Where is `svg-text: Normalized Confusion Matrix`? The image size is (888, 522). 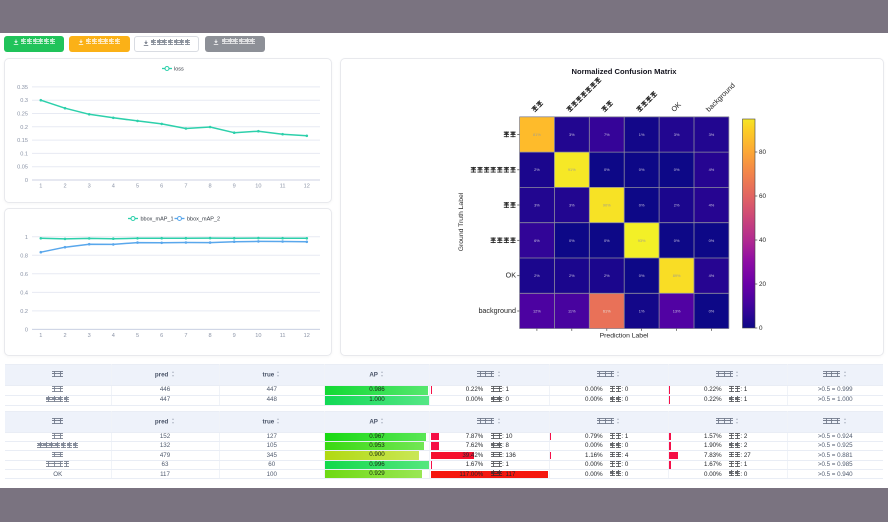
svg-text: Normalized Confusion Matrix is located at coordinates (624, 71).